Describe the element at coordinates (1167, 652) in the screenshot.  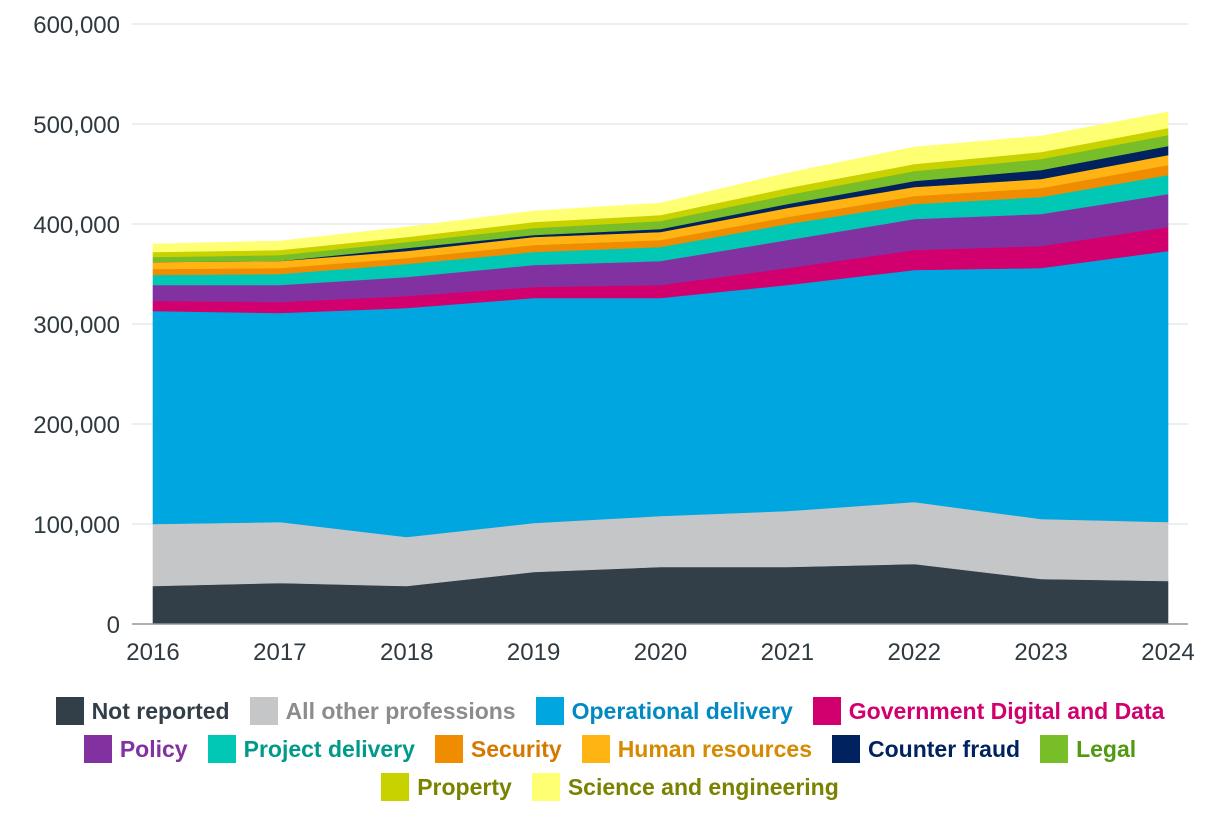
I see `x-tick-label: 2024` at that location.